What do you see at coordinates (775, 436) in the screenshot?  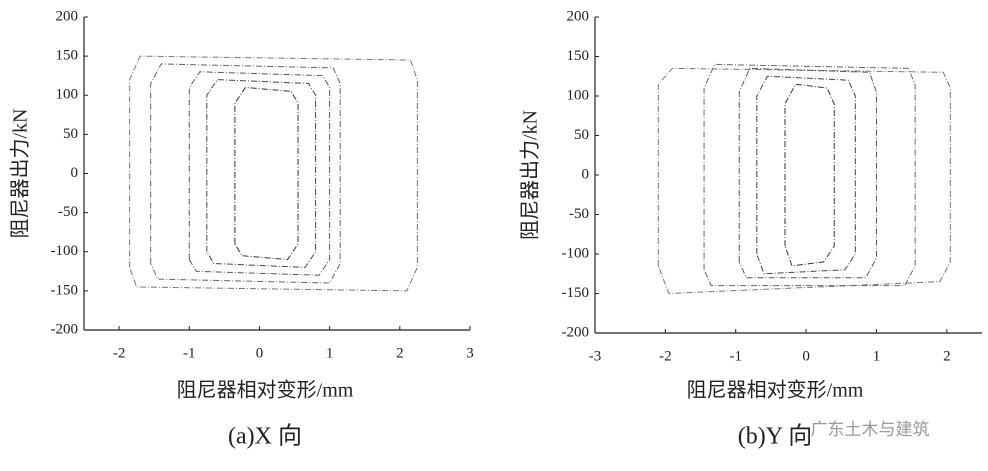 I see `caption: (b)Y 向` at bounding box center [775, 436].